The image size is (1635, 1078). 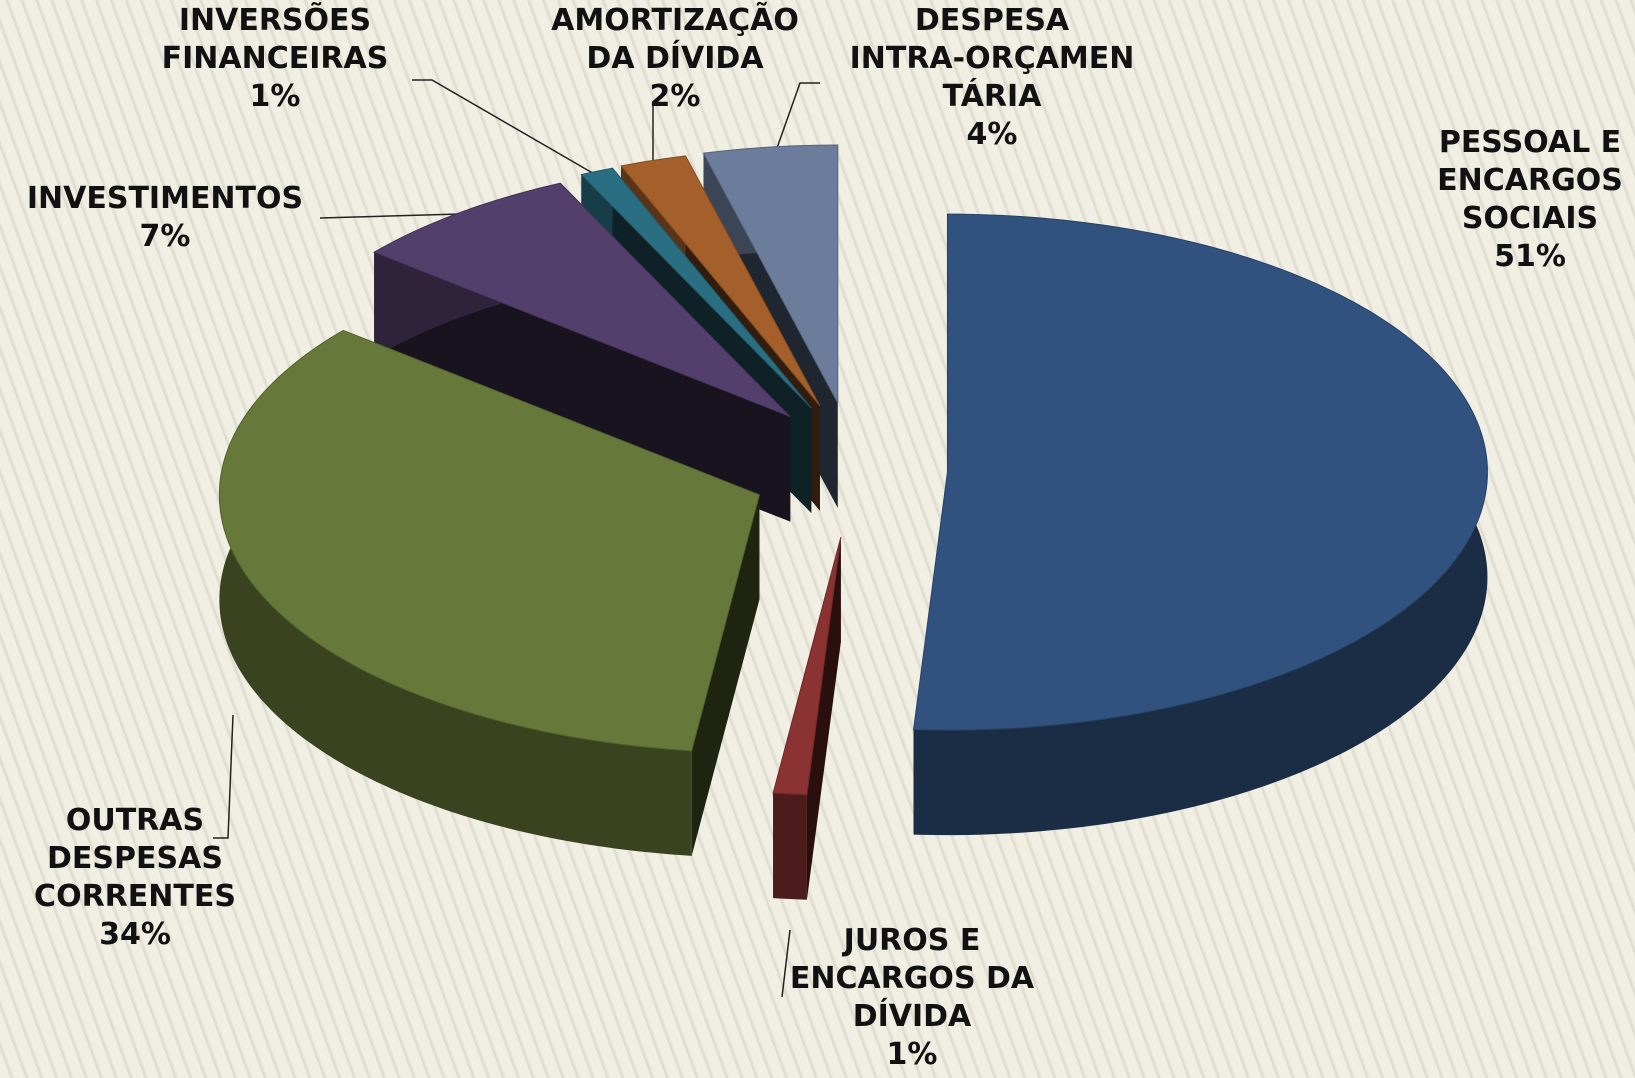 I want to click on label-line: AMORTIZAÇÃO, so click(x=675, y=19).